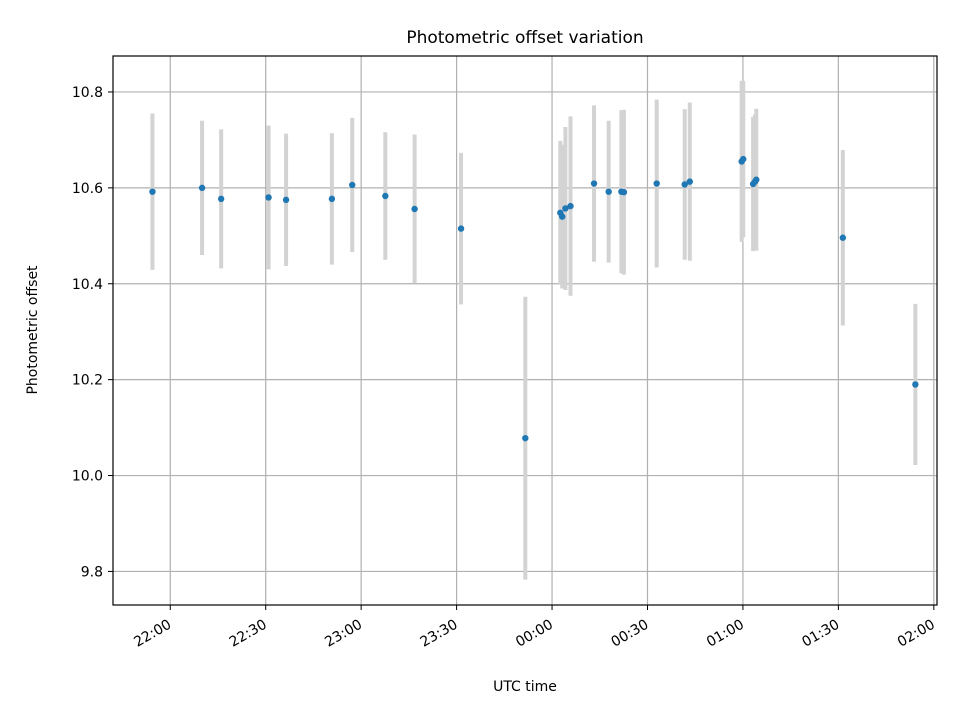  I want to click on chart-title: Photometric offset variation, so click(524, 38).